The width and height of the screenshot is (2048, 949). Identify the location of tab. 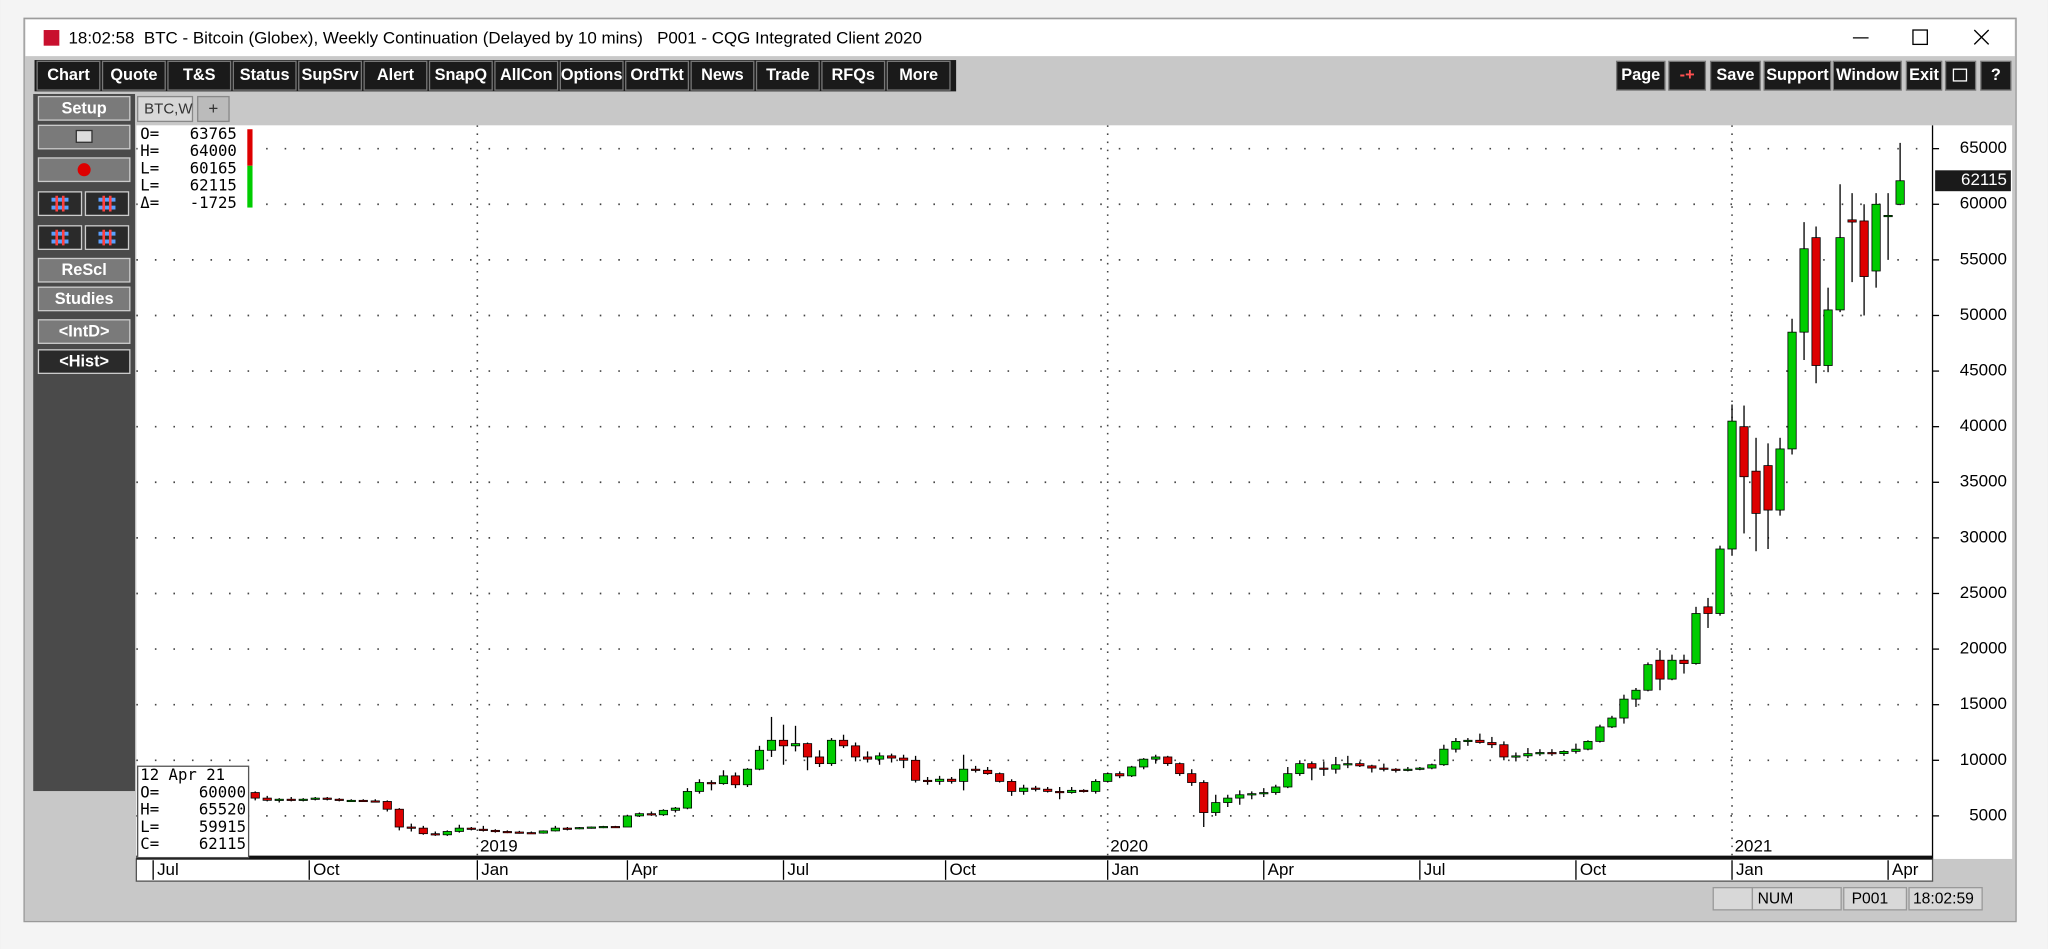
(165, 109).